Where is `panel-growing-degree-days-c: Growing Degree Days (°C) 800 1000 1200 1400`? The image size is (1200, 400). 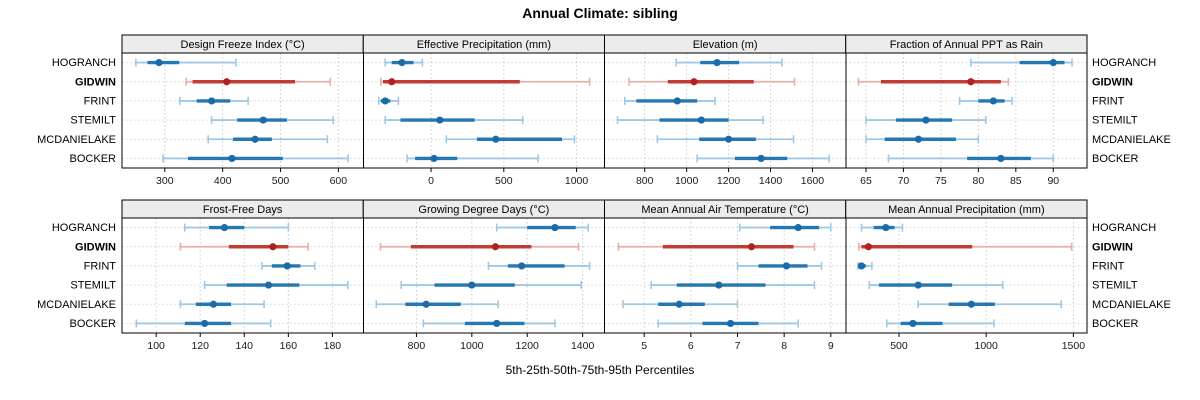 panel-growing-degree-days-c: Growing Degree Days (°C) 800 1000 1200 1400 is located at coordinates (483, 275).